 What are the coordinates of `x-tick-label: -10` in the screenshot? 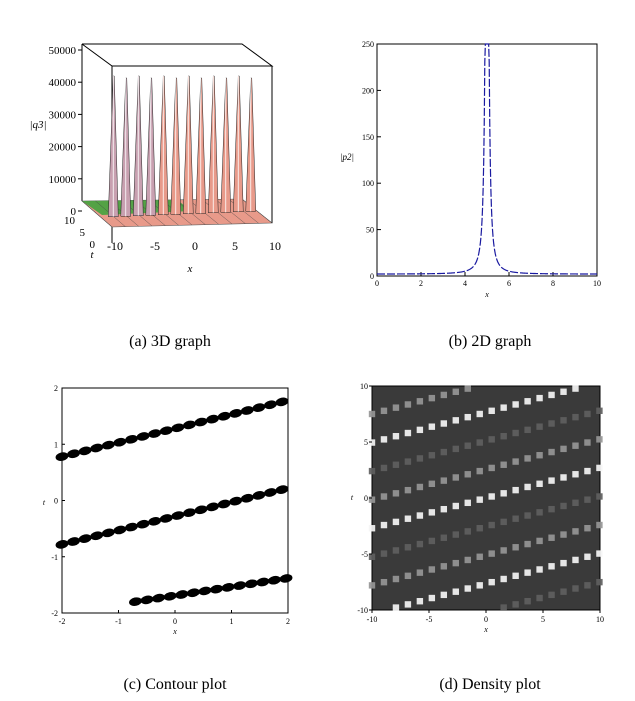 It's located at (115, 246).